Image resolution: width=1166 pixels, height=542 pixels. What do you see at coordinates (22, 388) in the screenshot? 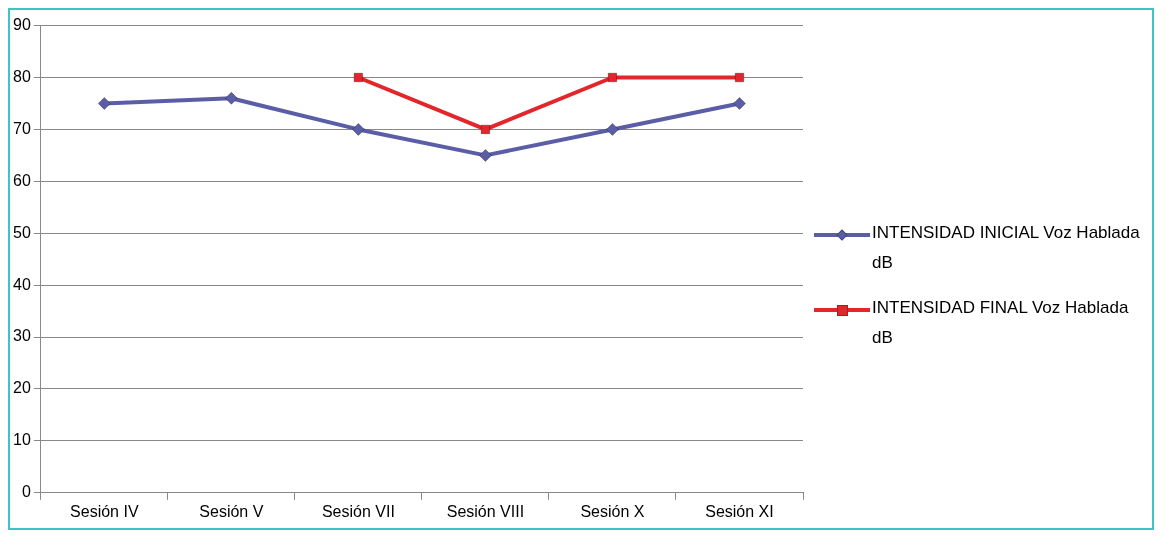
I see `y-tick-label: 20` at bounding box center [22, 388].